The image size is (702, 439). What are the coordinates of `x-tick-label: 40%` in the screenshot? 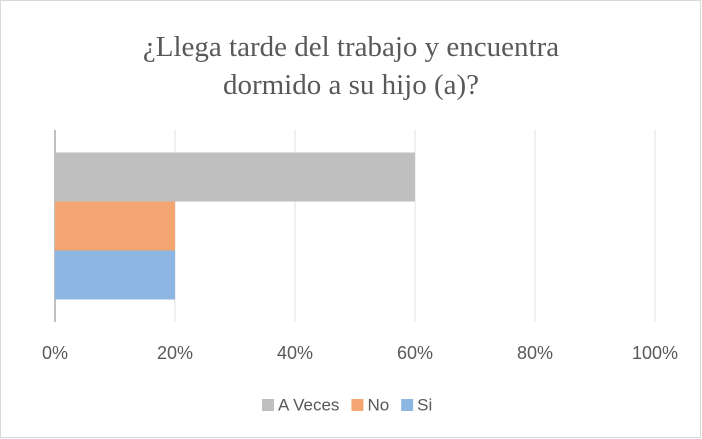 It's located at (295, 353).